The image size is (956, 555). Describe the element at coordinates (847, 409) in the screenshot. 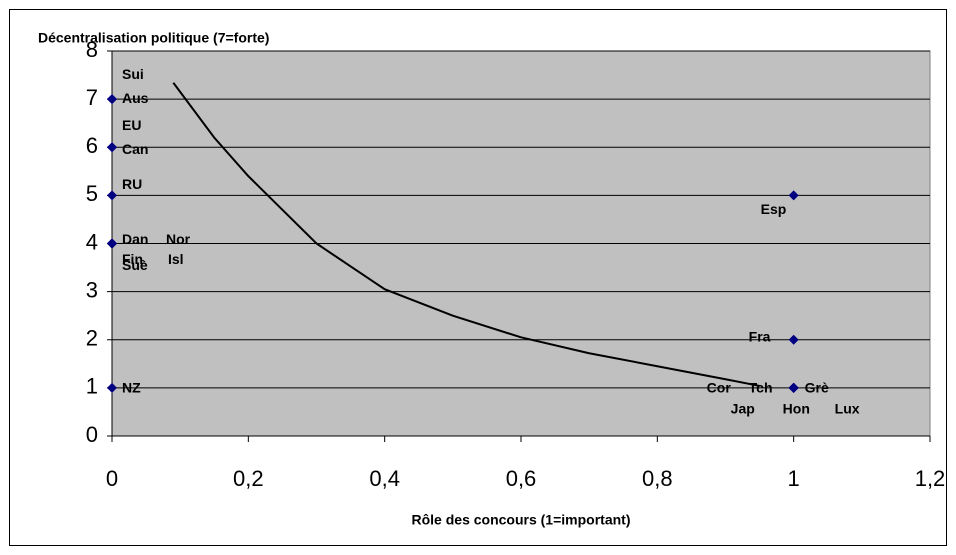

I see `point-label: Lux` at that location.